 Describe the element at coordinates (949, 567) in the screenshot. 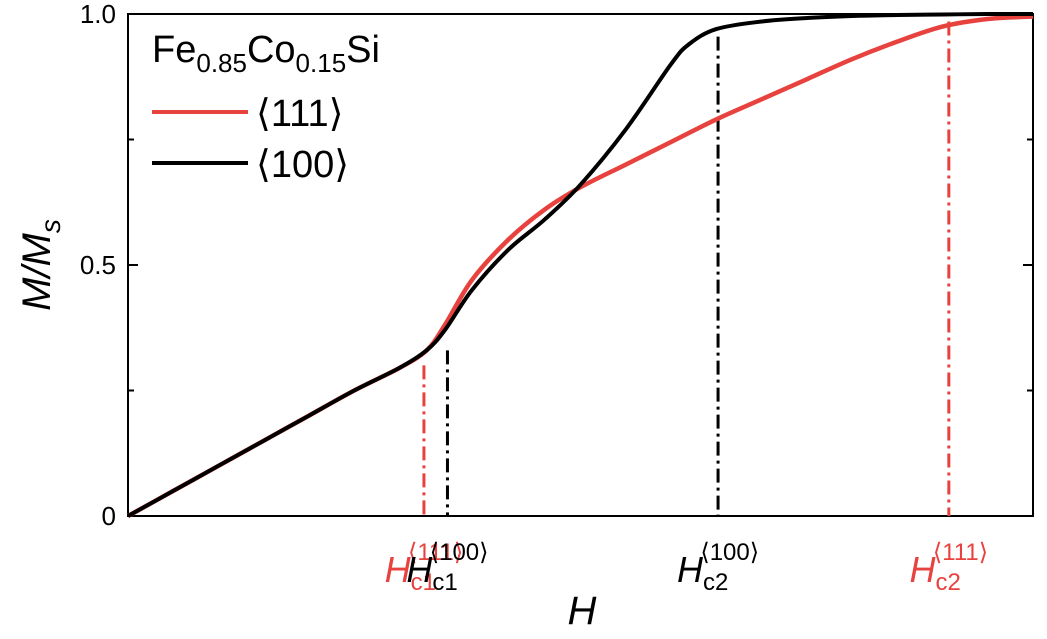

I see `critical-label-hc2-111: Hc2⟨111⟩` at that location.